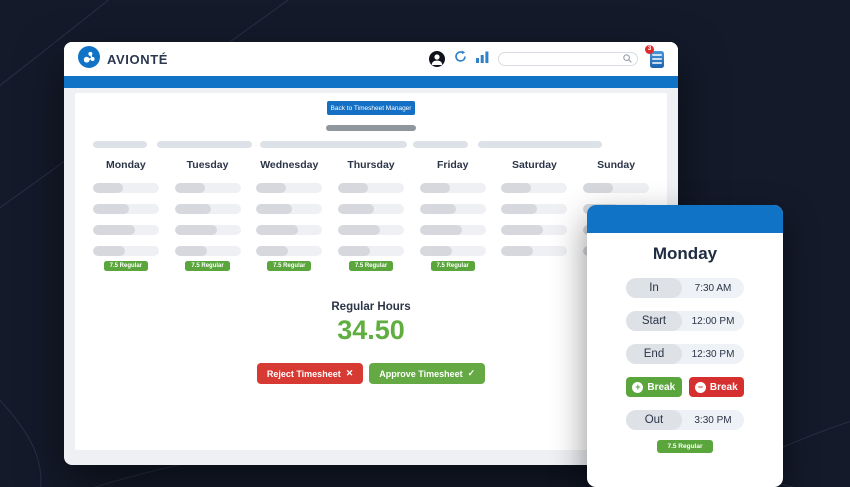 Image resolution: width=850 pixels, height=487 pixels. I want to click on day-column-friday: Friday 7.5 Regular, so click(453, 215).